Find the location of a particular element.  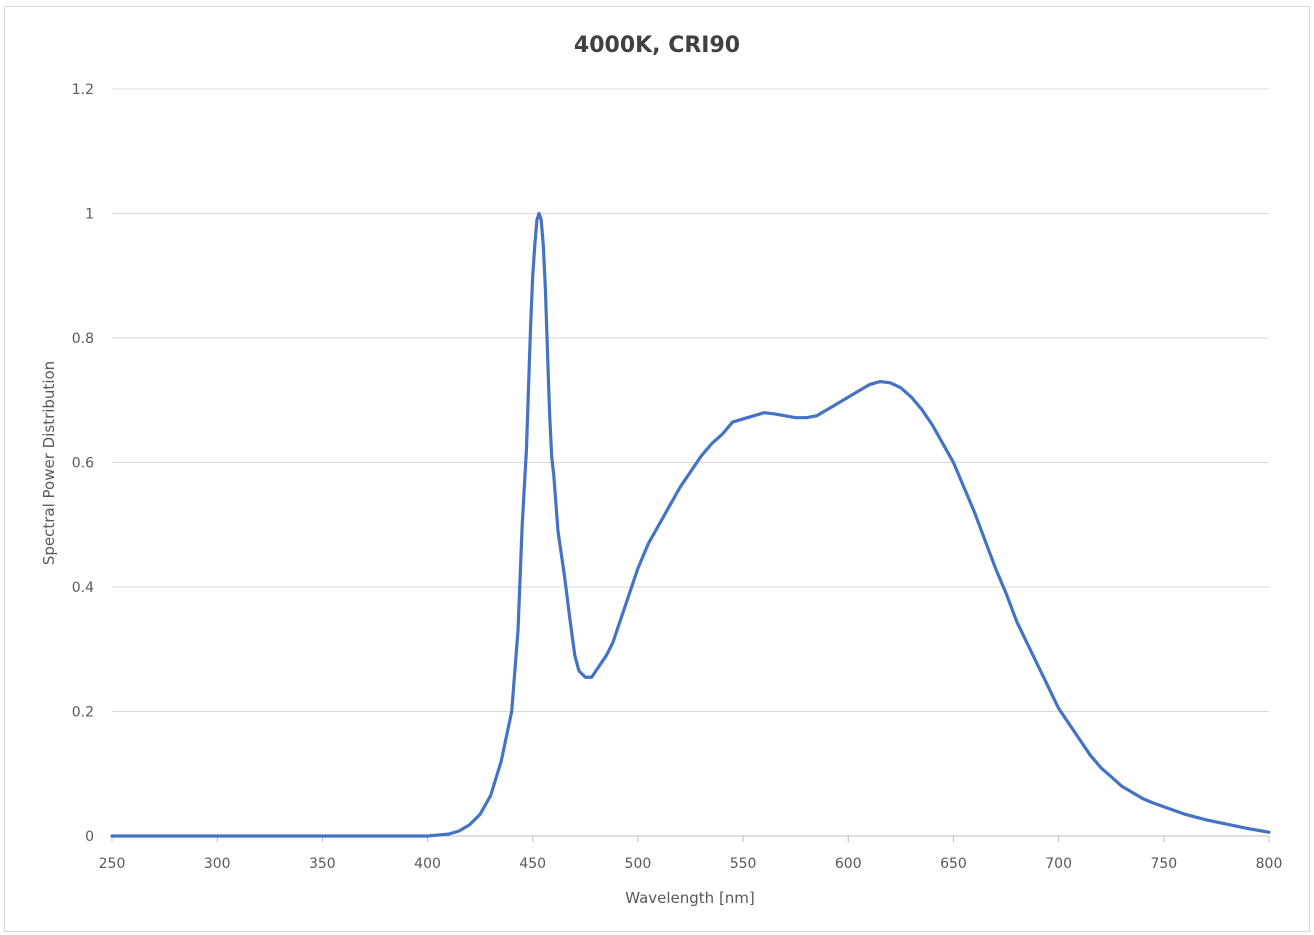

x-tick-label: 450 is located at coordinates (532, 864).